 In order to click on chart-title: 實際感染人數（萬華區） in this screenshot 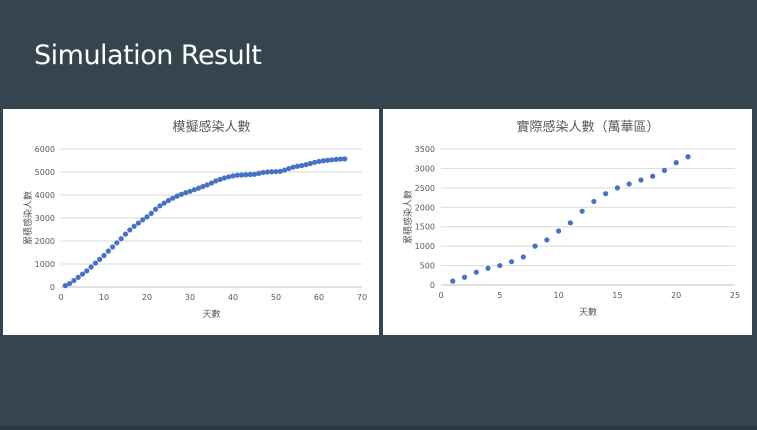, I will do `click(587, 127)`.